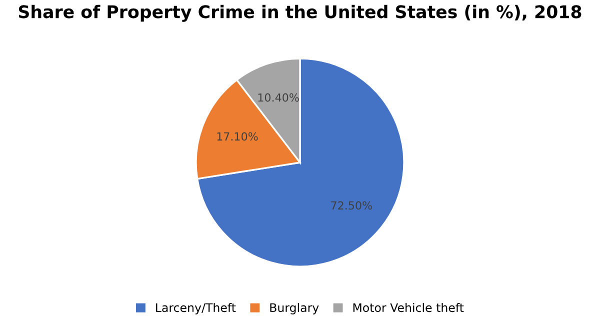 The image size is (600, 325). Describe the element at coordinates (237, 136) in the screenshot. I see `data-label: 17.10%` at that location.